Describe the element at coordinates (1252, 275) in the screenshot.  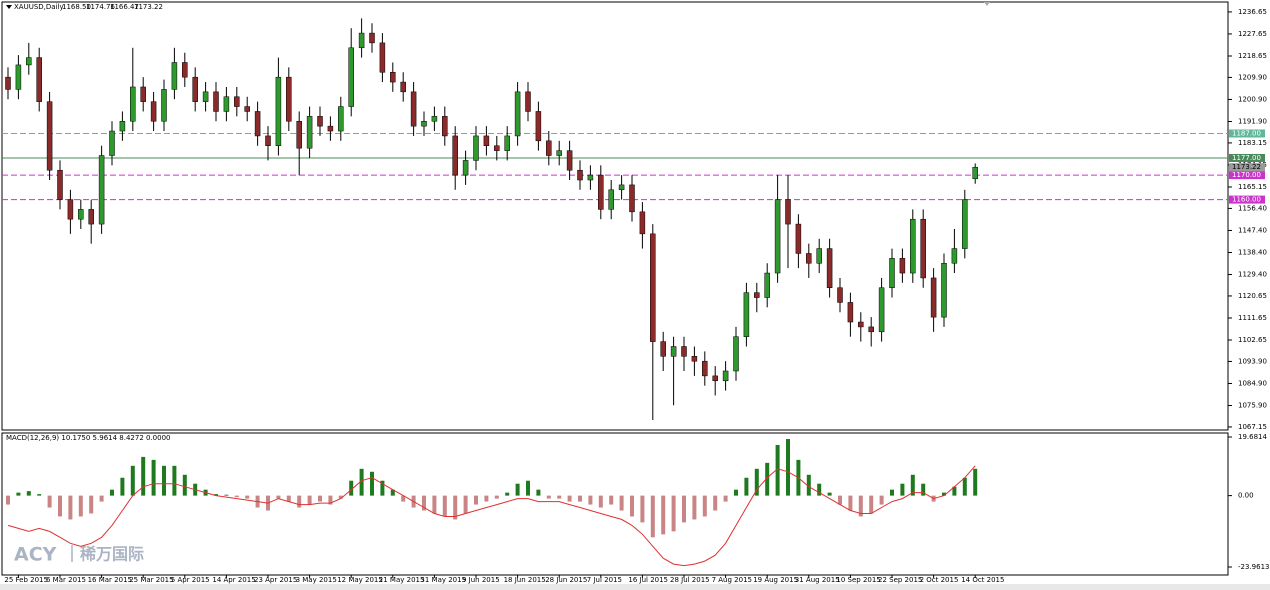
I see `y-tick-label: 1129.40` at that location.